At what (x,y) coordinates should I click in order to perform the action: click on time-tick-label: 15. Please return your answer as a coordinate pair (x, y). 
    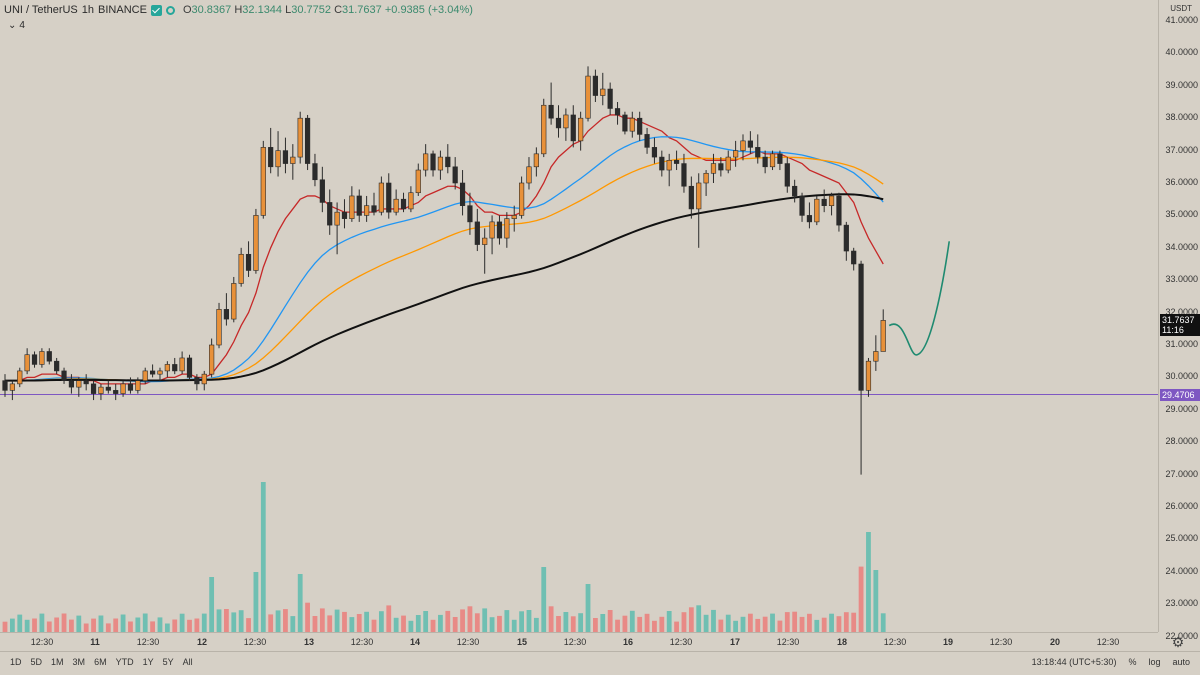
    Looking at the image, I should click on (522, 642).